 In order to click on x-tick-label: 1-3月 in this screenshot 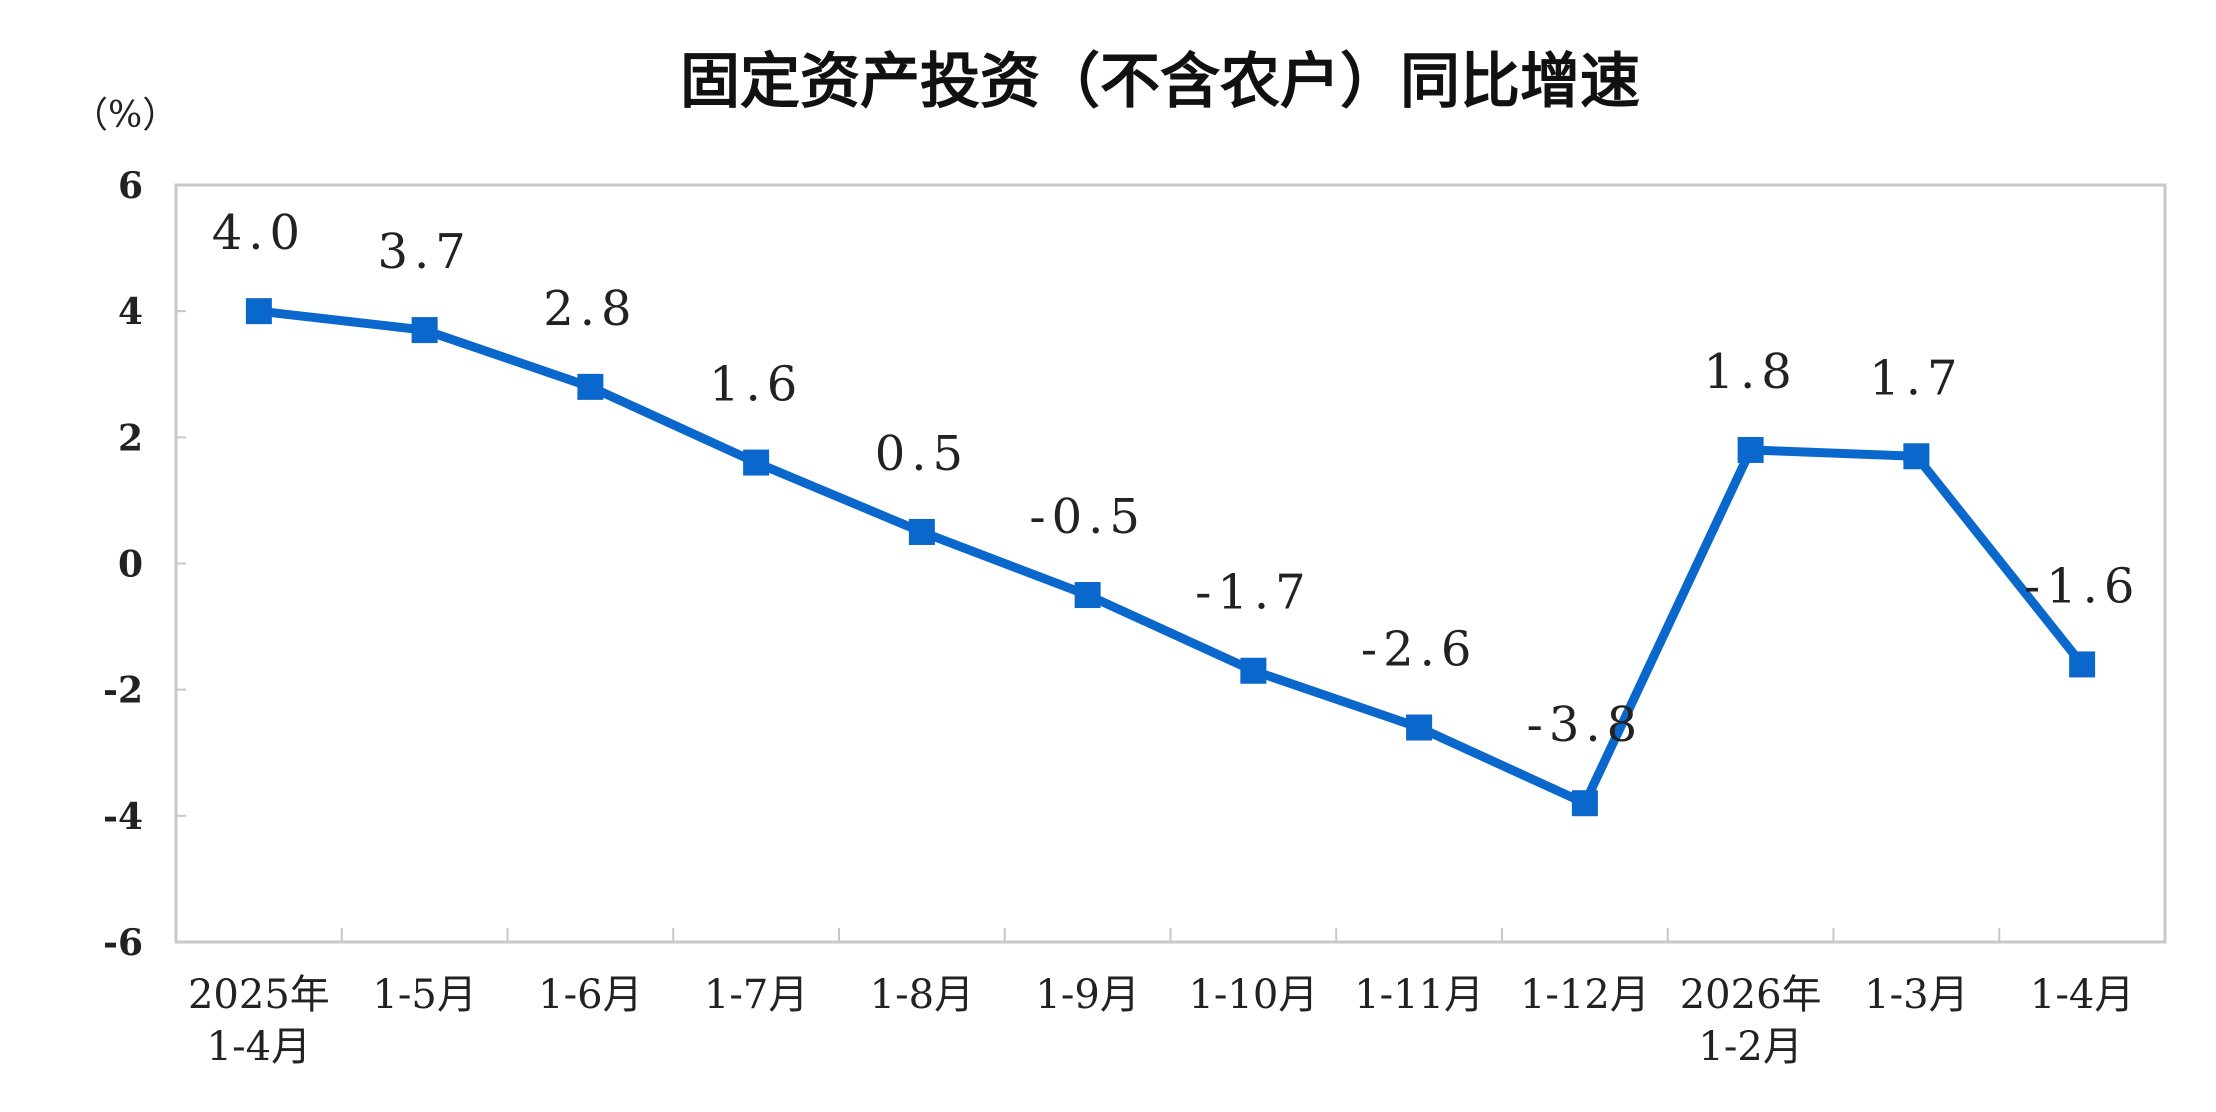, I will do `click(1916, 995)`.